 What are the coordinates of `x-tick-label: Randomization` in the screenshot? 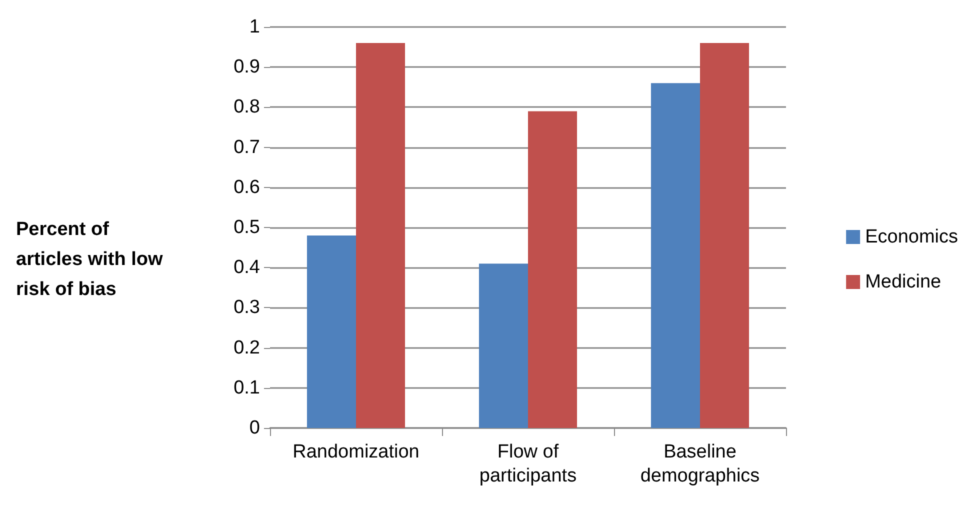 It's located at (356, 452).